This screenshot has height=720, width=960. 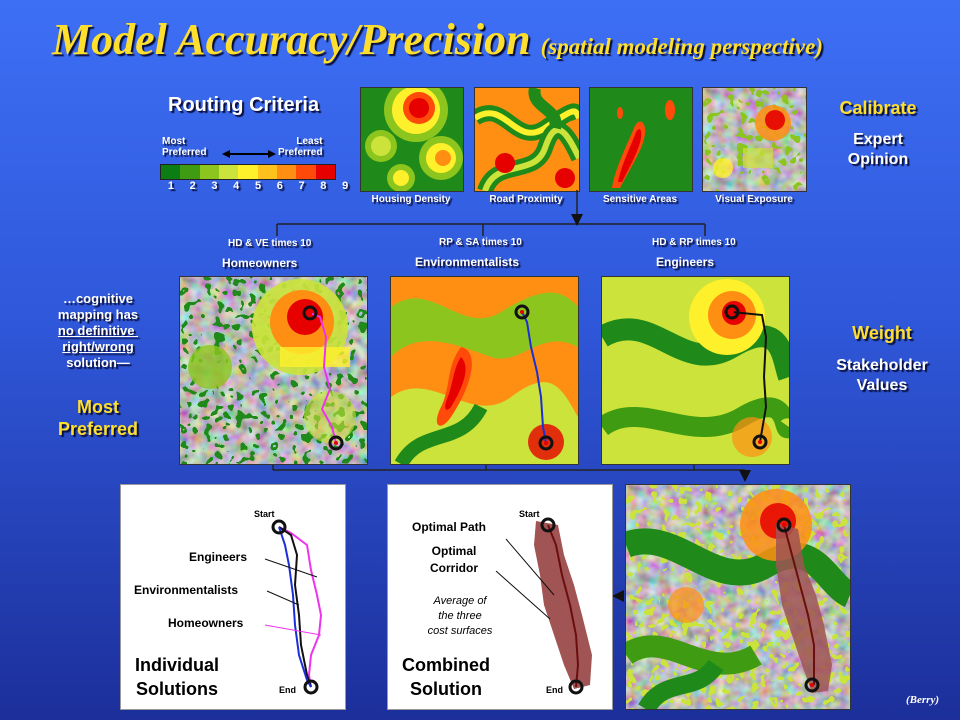 I want to click on road-proximity-map, so click(x=527, y=139).